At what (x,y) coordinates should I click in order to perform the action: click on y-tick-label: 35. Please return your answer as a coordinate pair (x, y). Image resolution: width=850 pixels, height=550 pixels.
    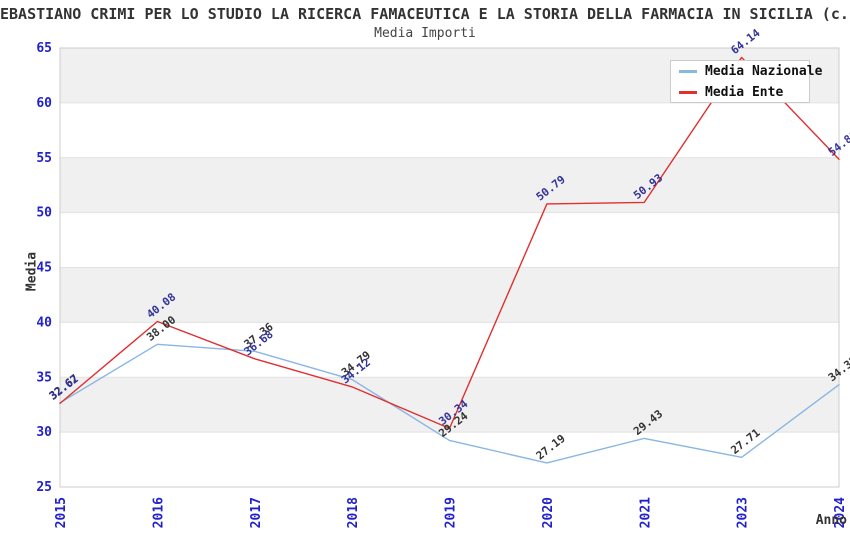
    Looking at the image, I should click on (44, 377).